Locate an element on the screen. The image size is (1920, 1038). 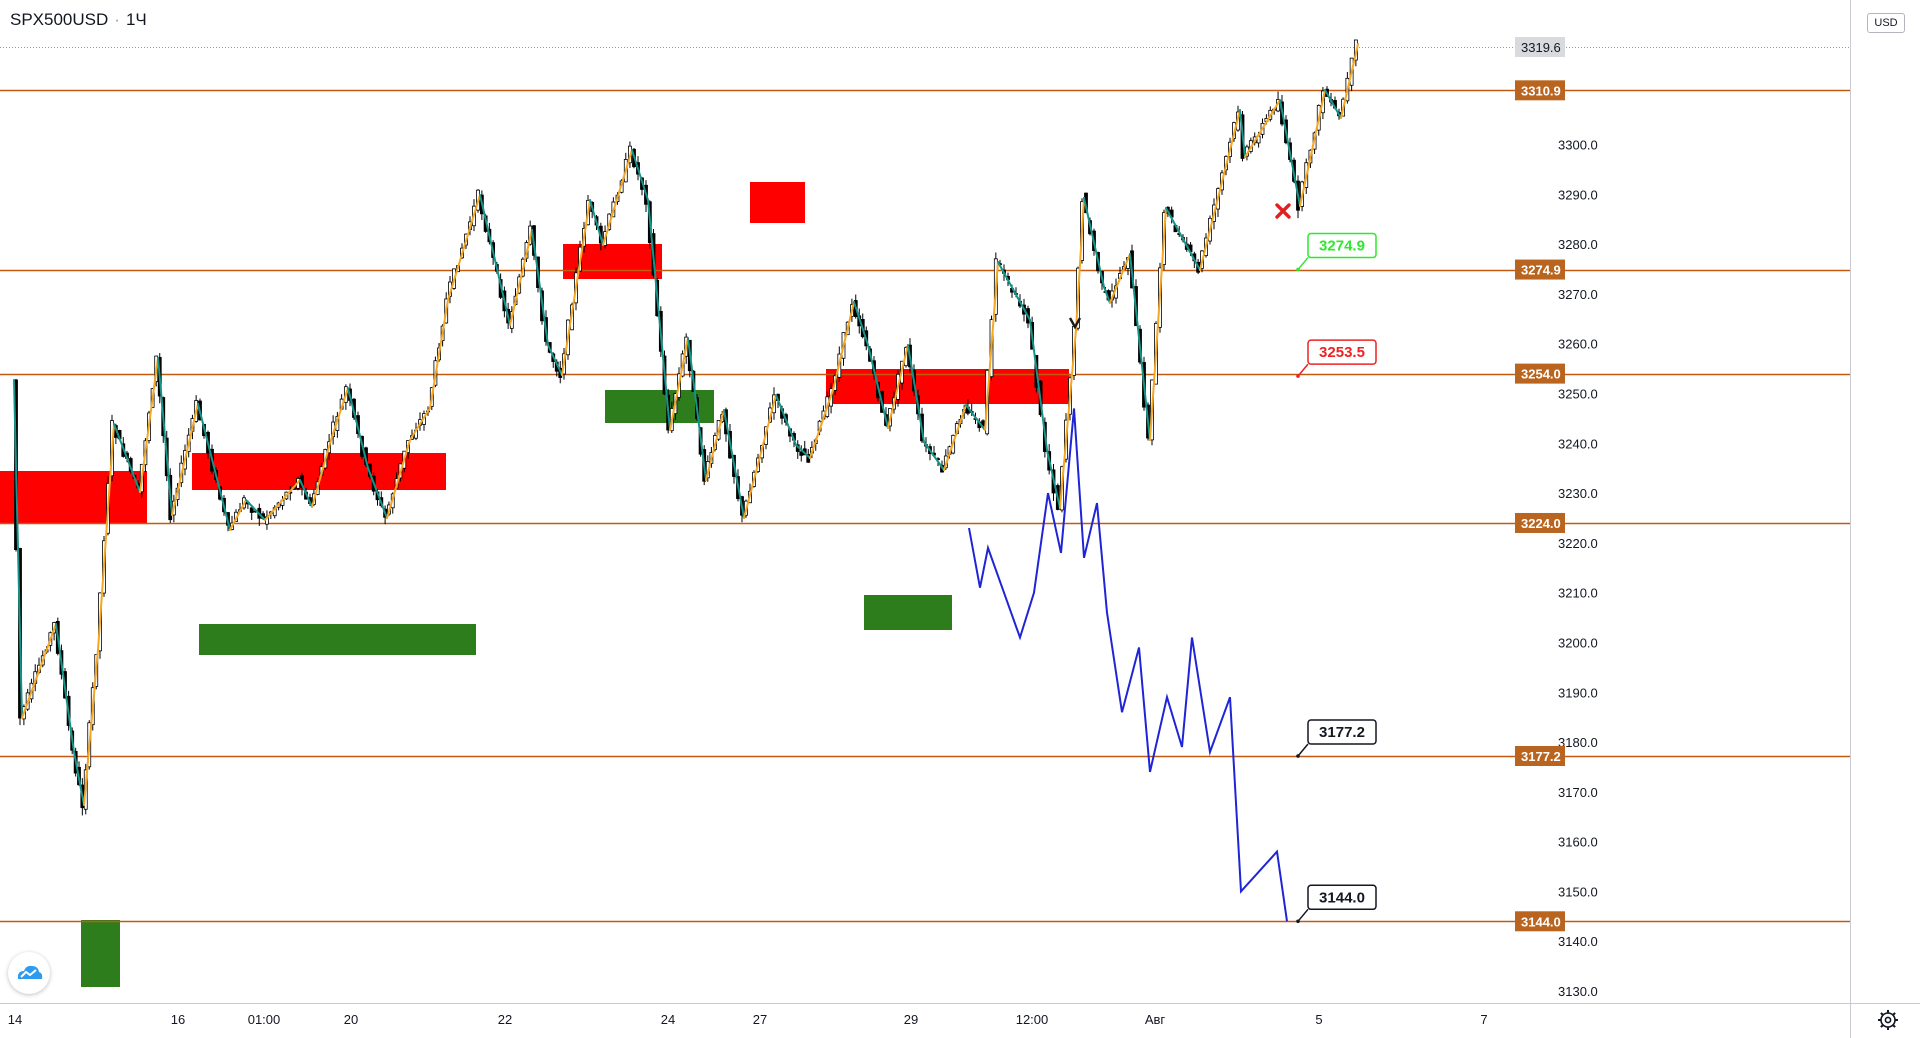
time-tick-label: 16 is located at coordinates (178, 1019).